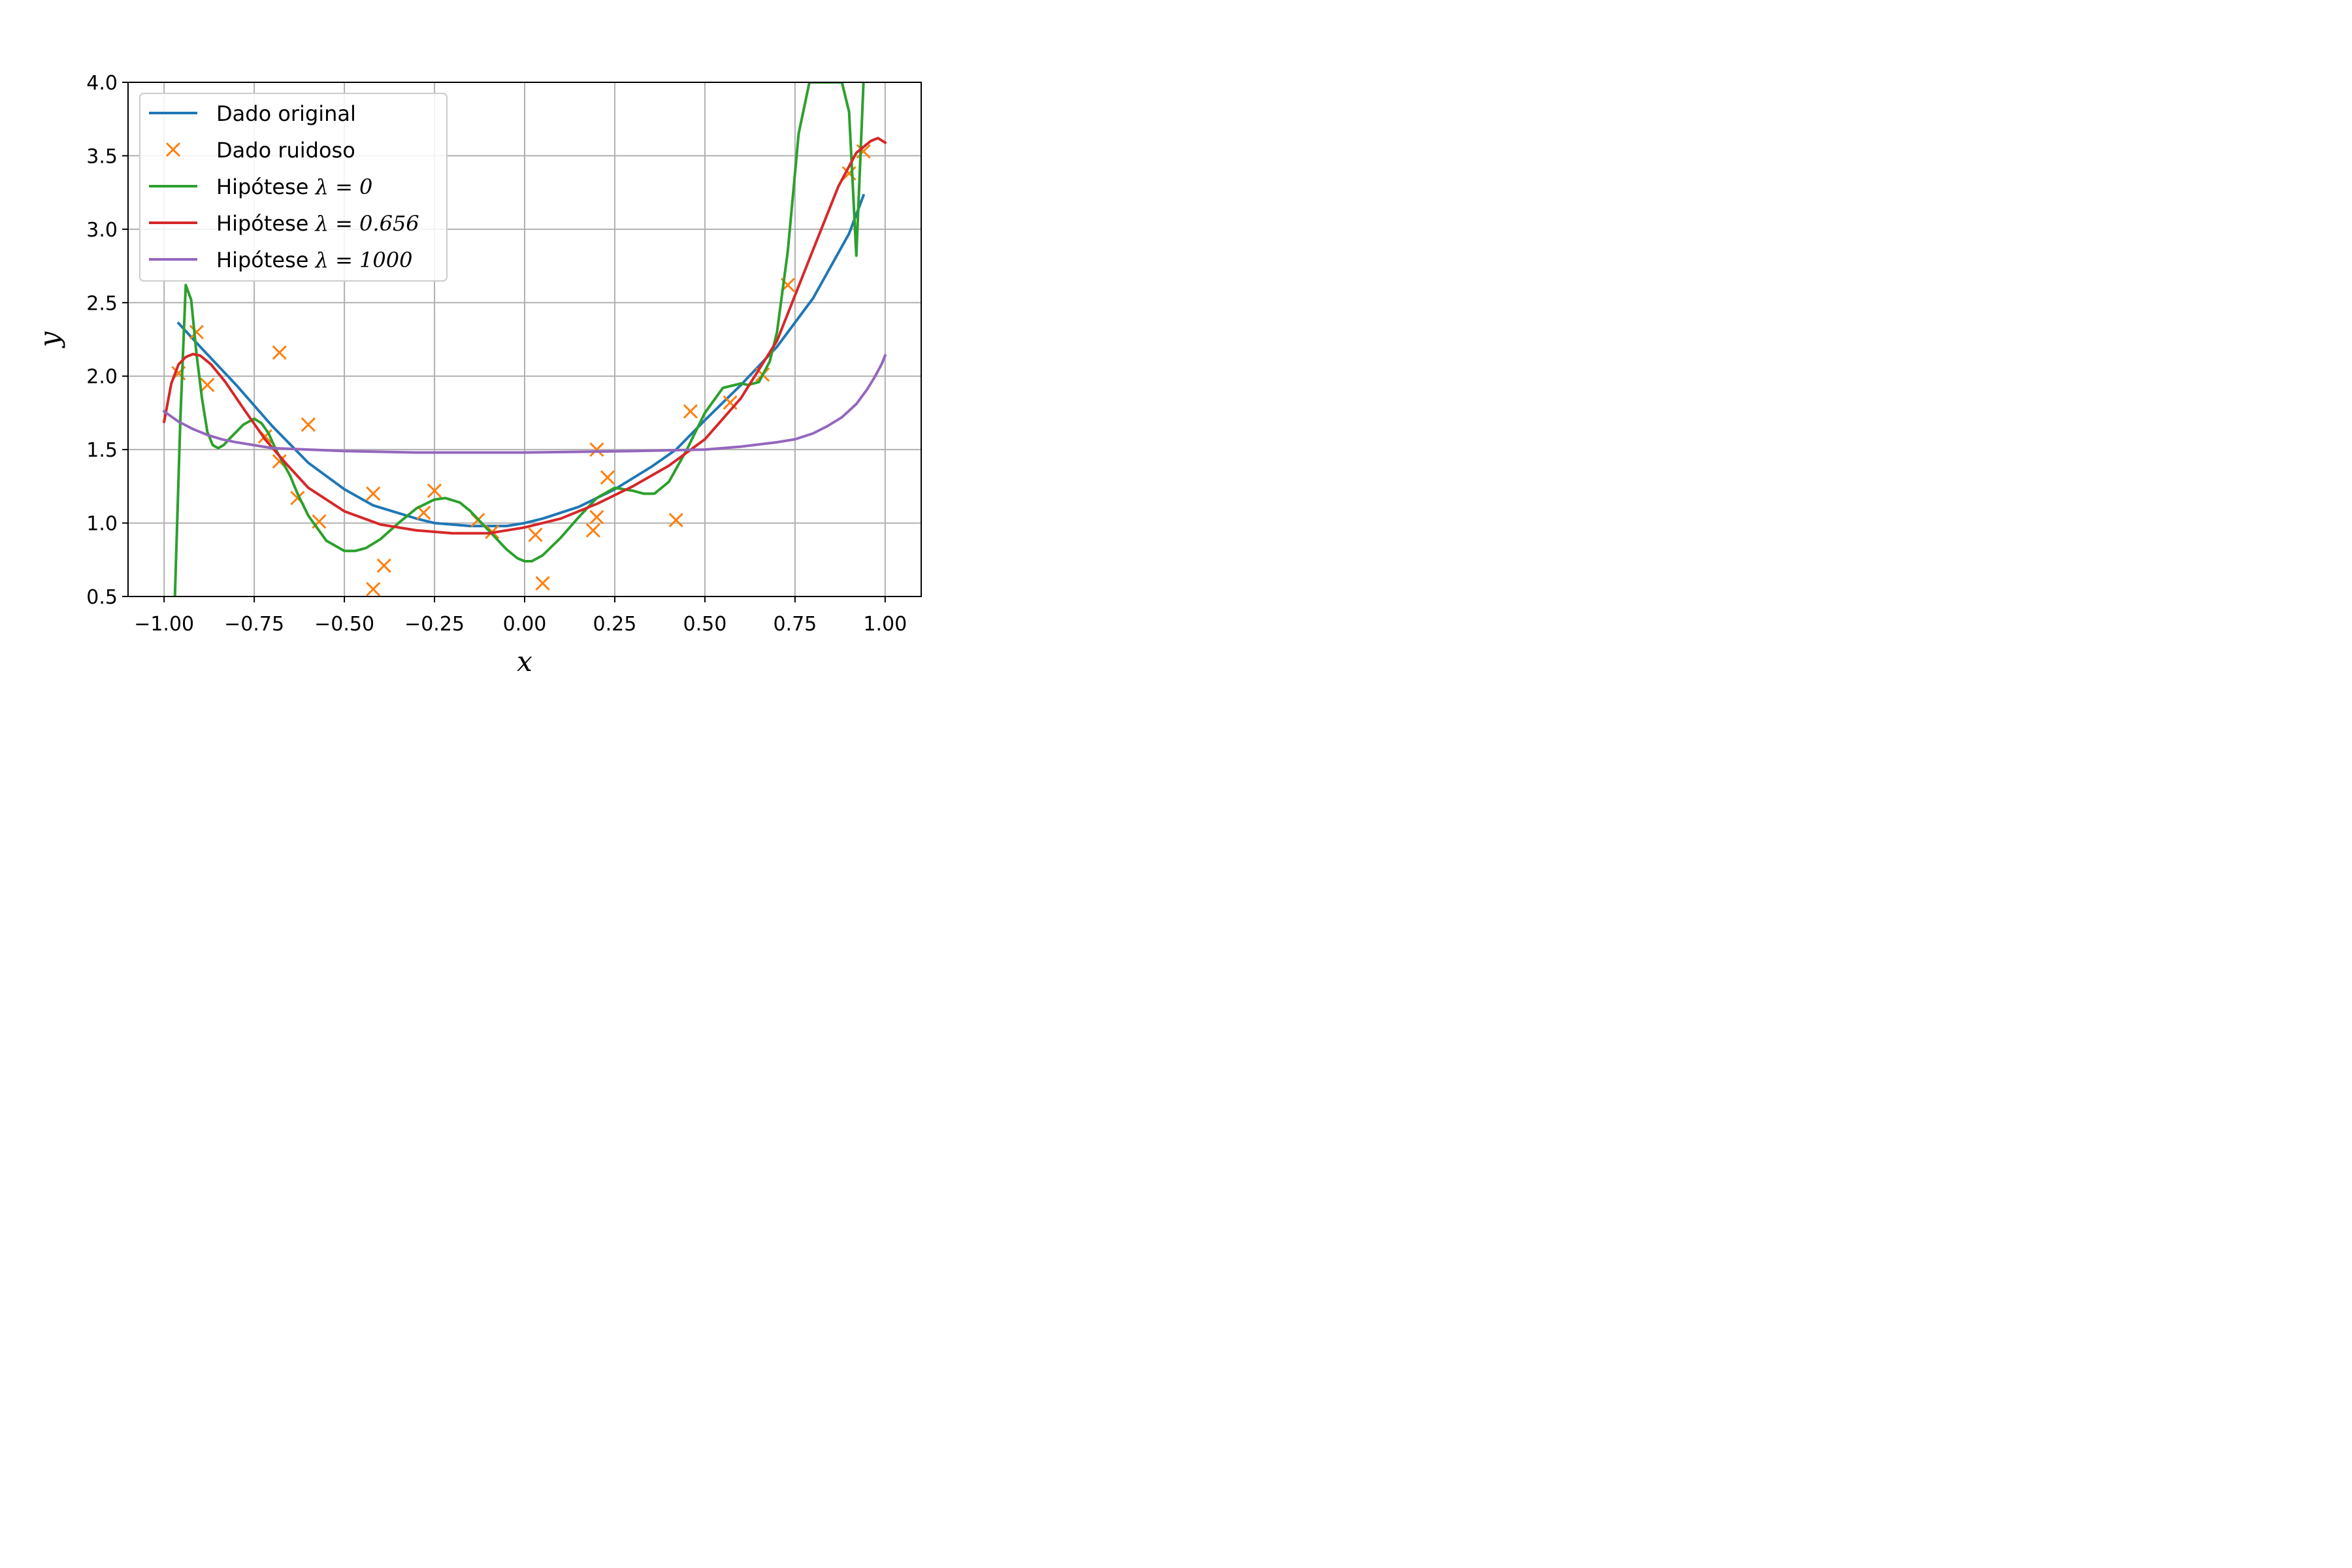 This screenshot has width=2352, height=1568. I want to click on legend-label: Hipótese λ = 1000, so click(314, 260).